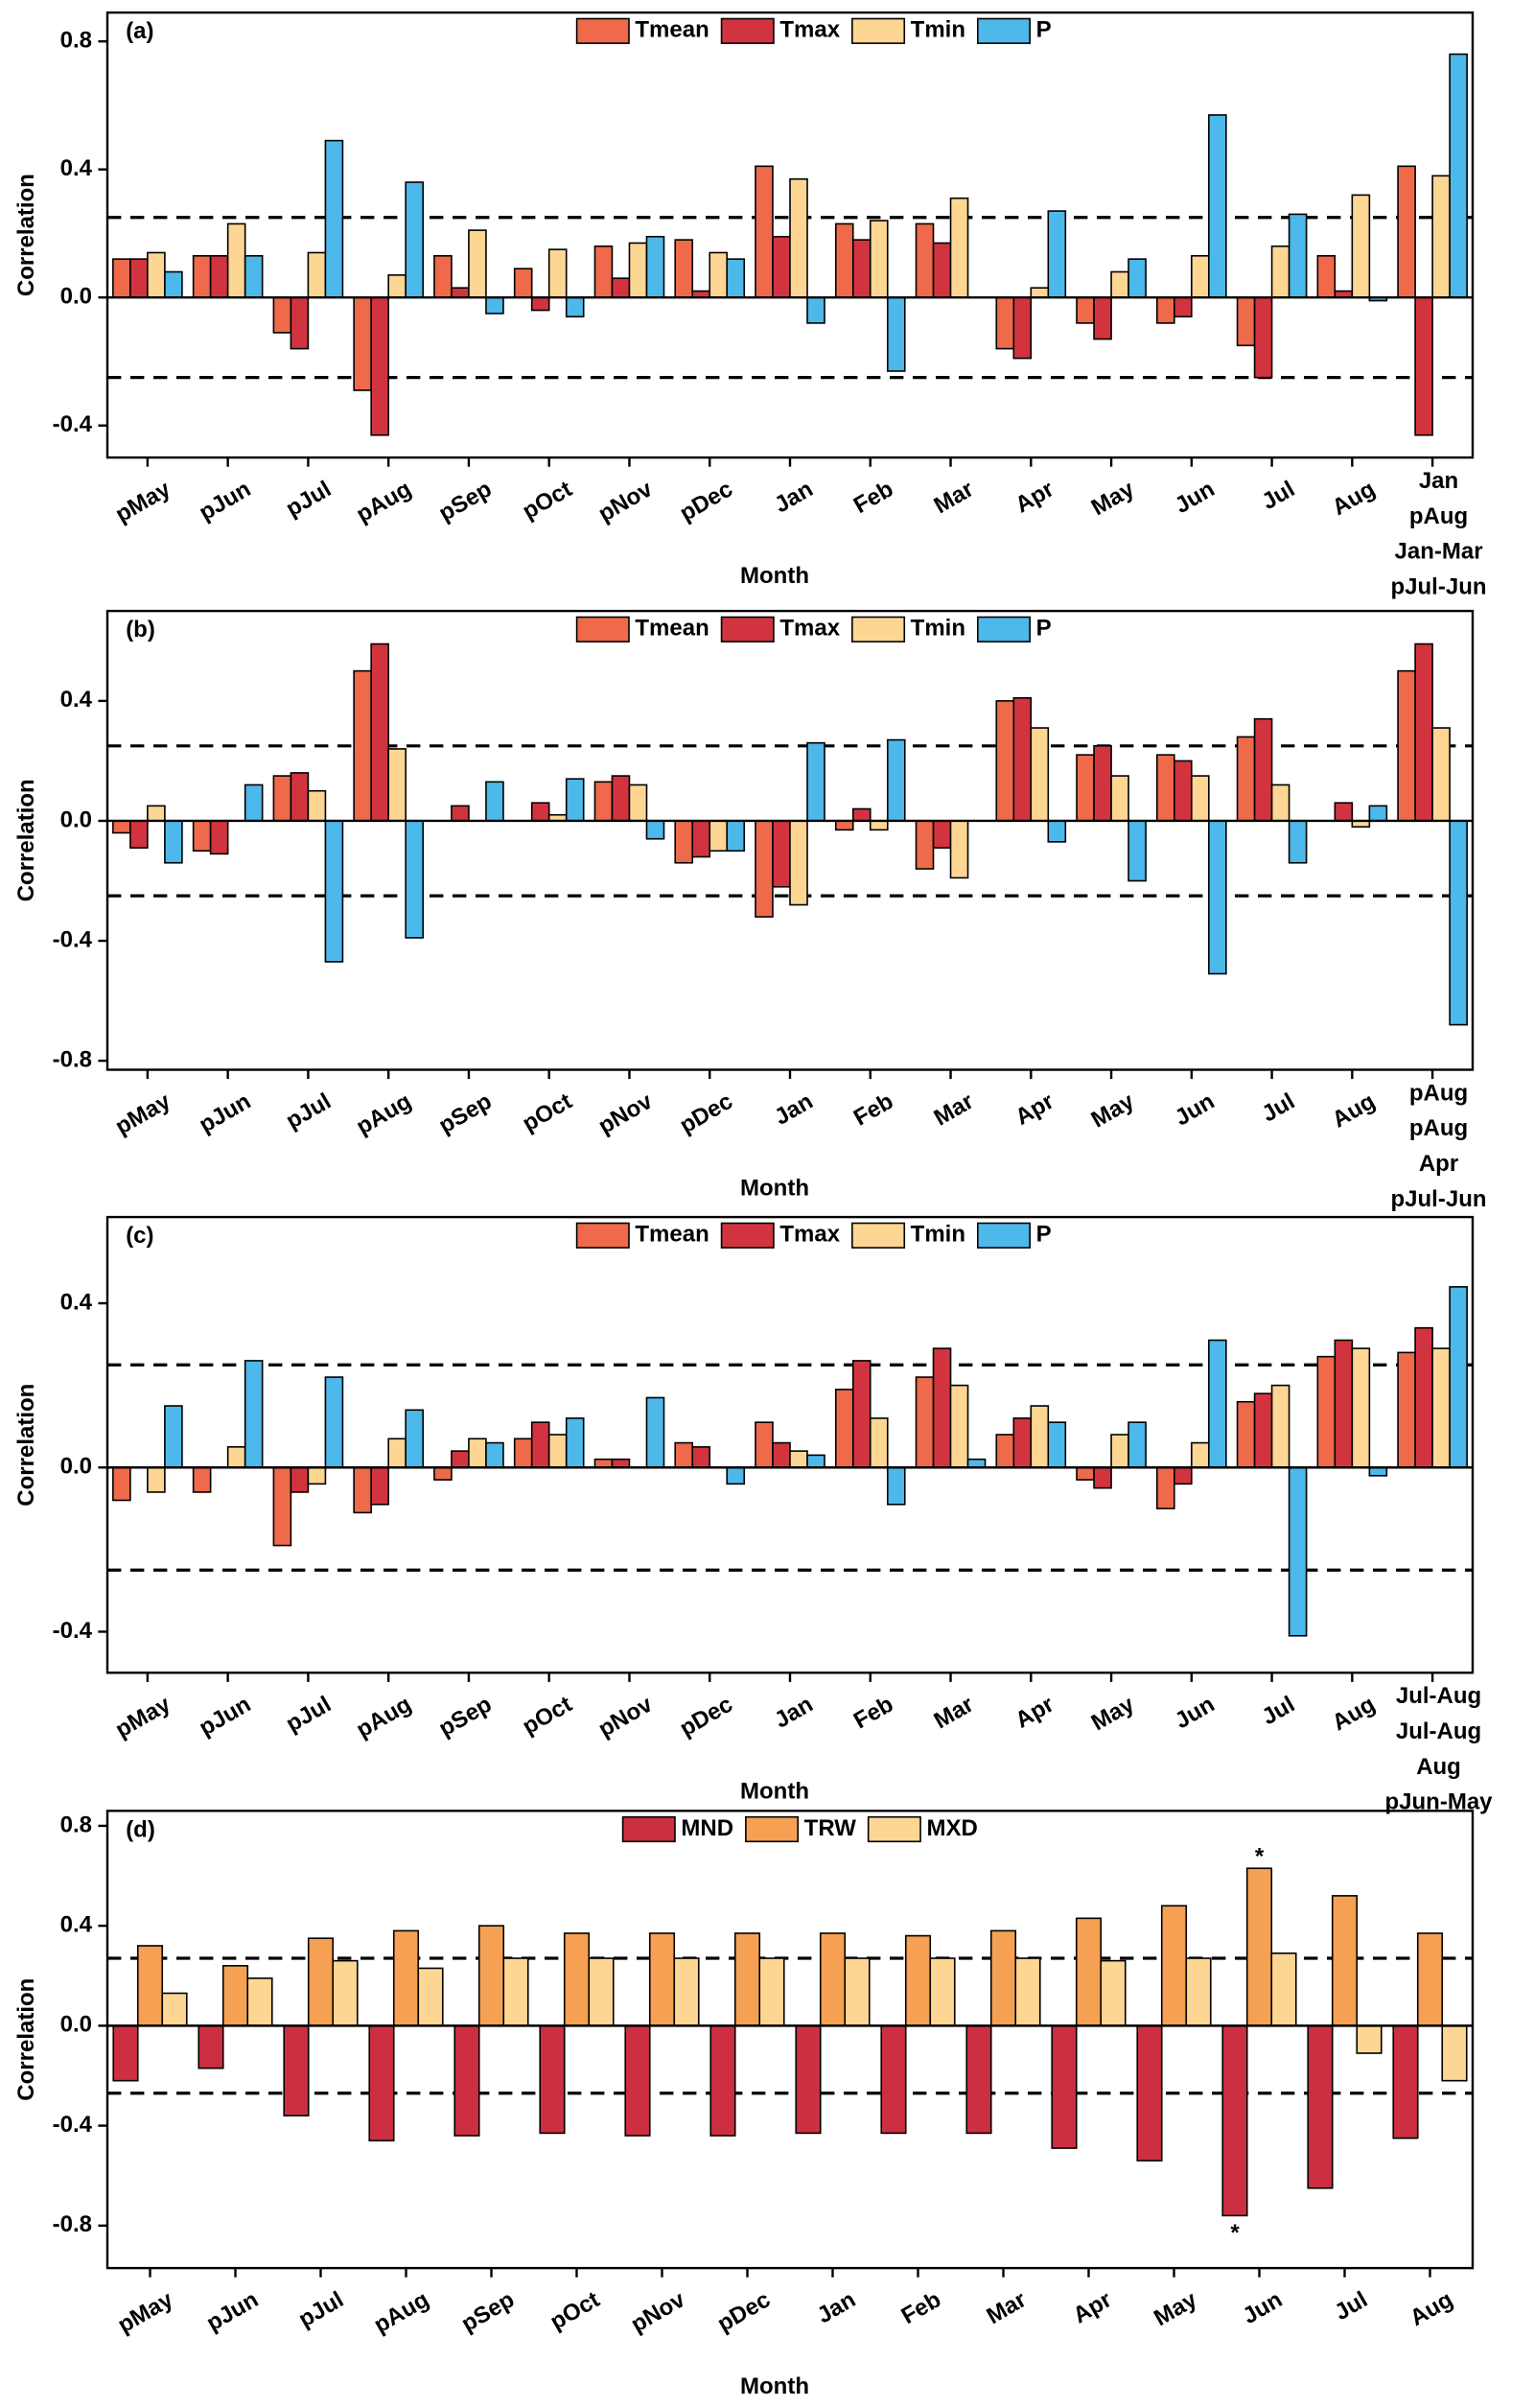  What do you see at coordinates (954, 1110) in the screenshot?
I see `x-tick-label: Mar` at bounding box center [954, 1110].